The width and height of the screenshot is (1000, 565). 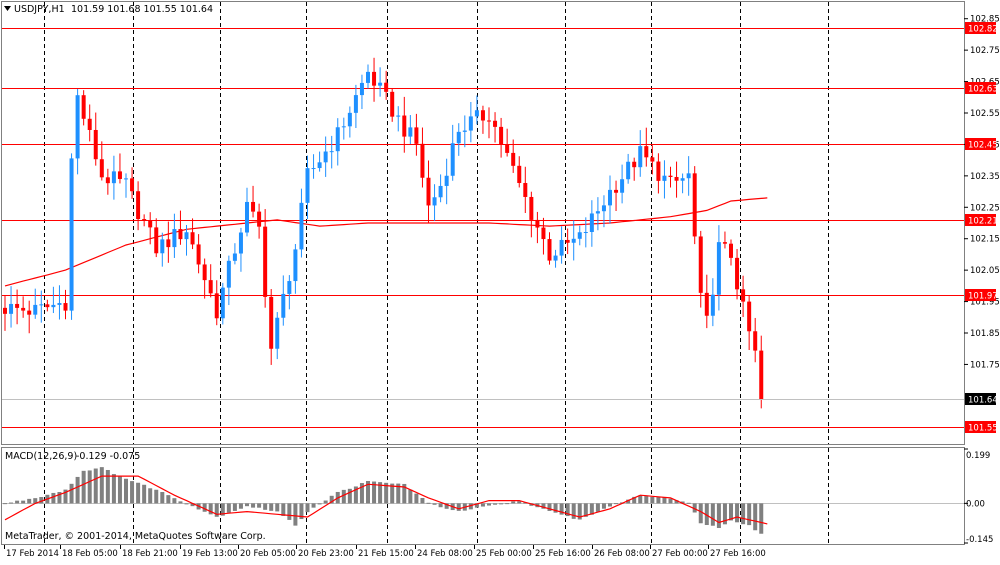 I want to click on moving-average-line, so click(x=386, y=242).